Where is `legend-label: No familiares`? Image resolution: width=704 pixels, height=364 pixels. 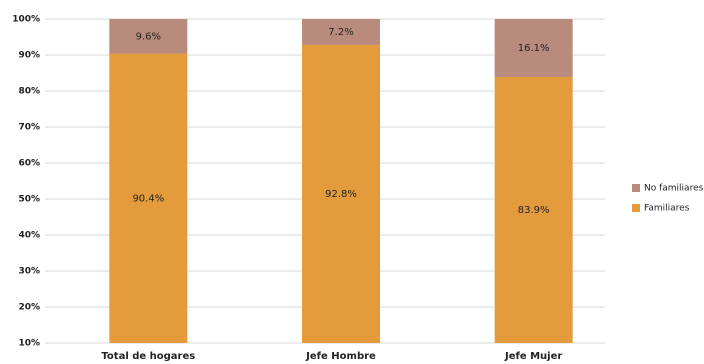 legend-label: No familiares is located at coordinates (674, 189).